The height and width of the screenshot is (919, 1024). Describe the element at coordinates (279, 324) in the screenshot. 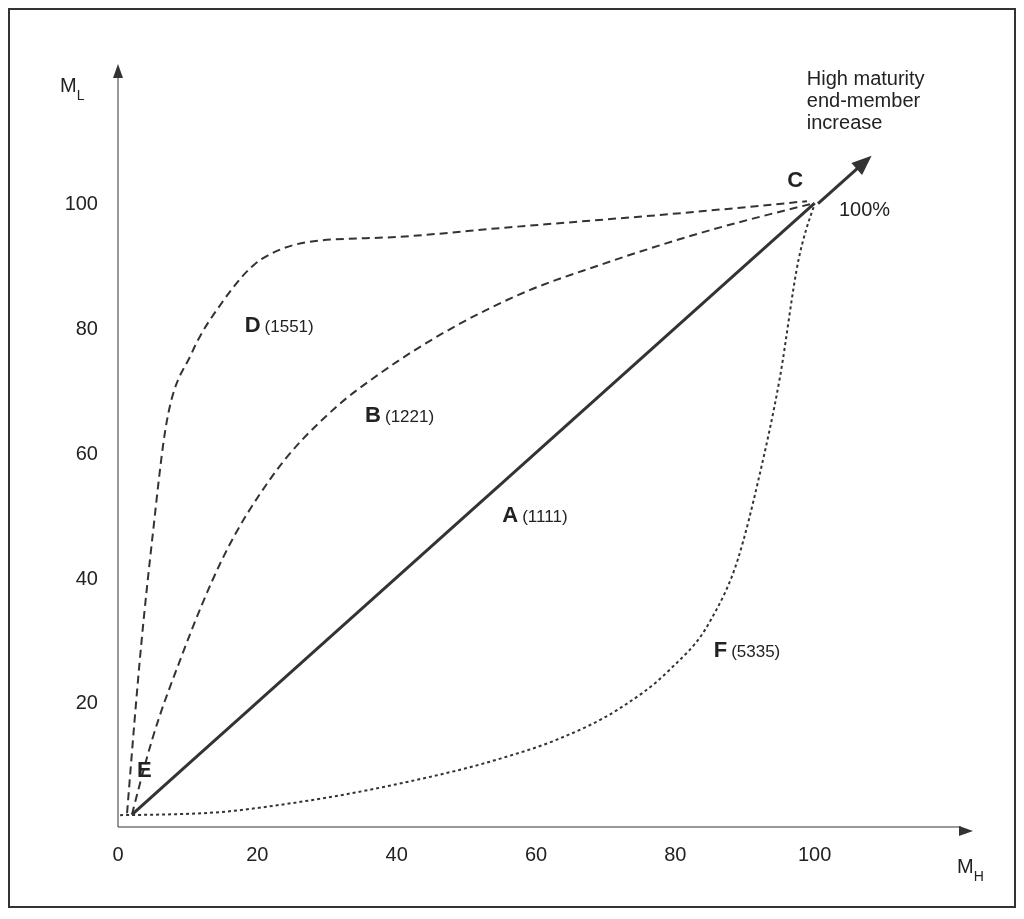

I see `series-label: D (1551)` at that location.